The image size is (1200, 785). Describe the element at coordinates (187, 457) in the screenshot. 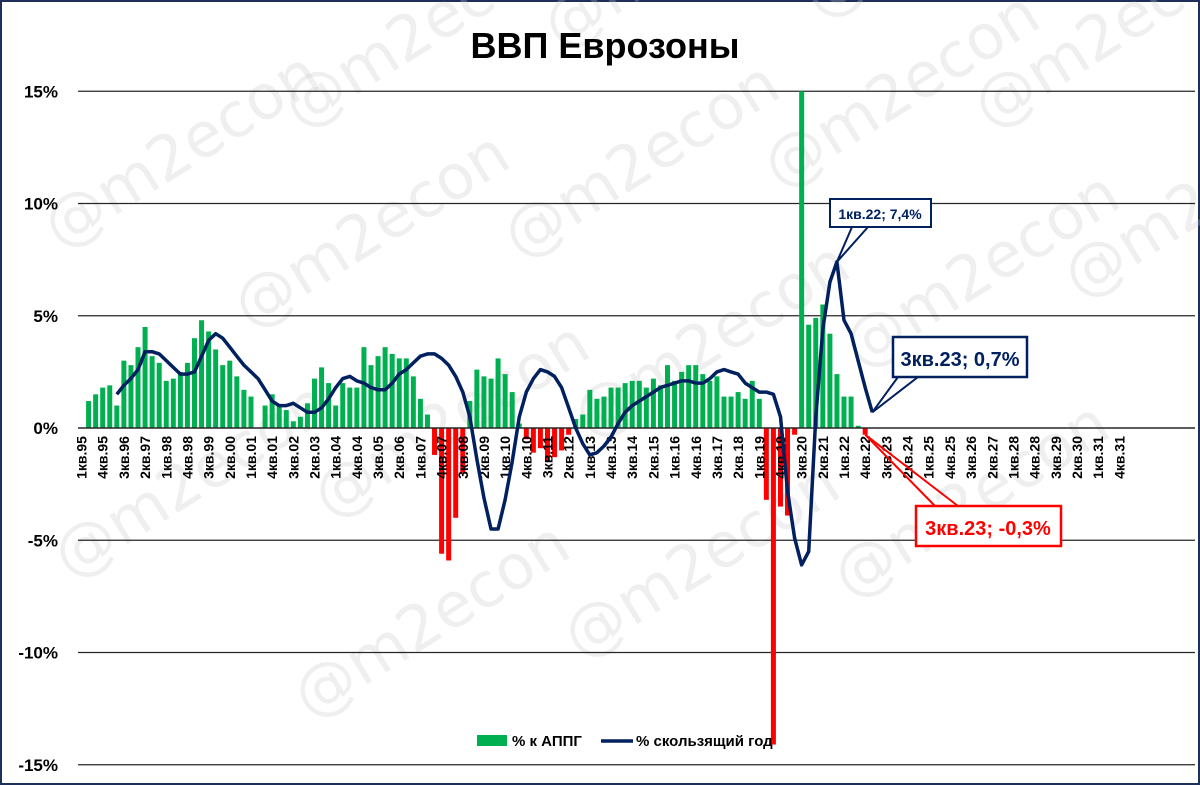

I see `x-tick-label: 4кв.98` at that location.